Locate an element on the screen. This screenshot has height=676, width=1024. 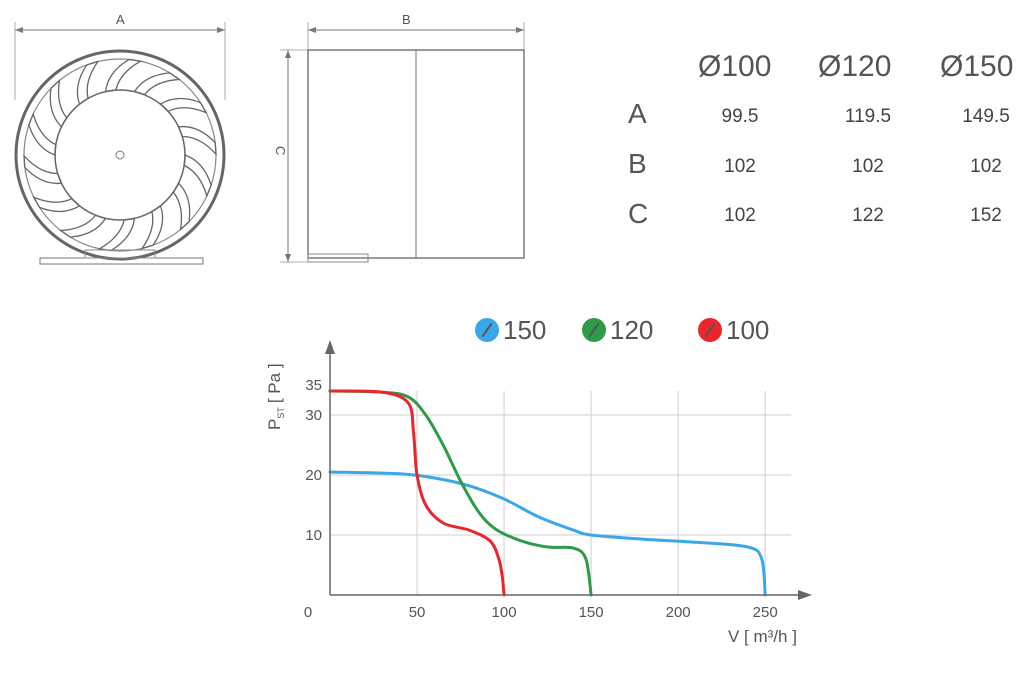
y-axis-title-sub: ST is located at coordinates (281, 413).